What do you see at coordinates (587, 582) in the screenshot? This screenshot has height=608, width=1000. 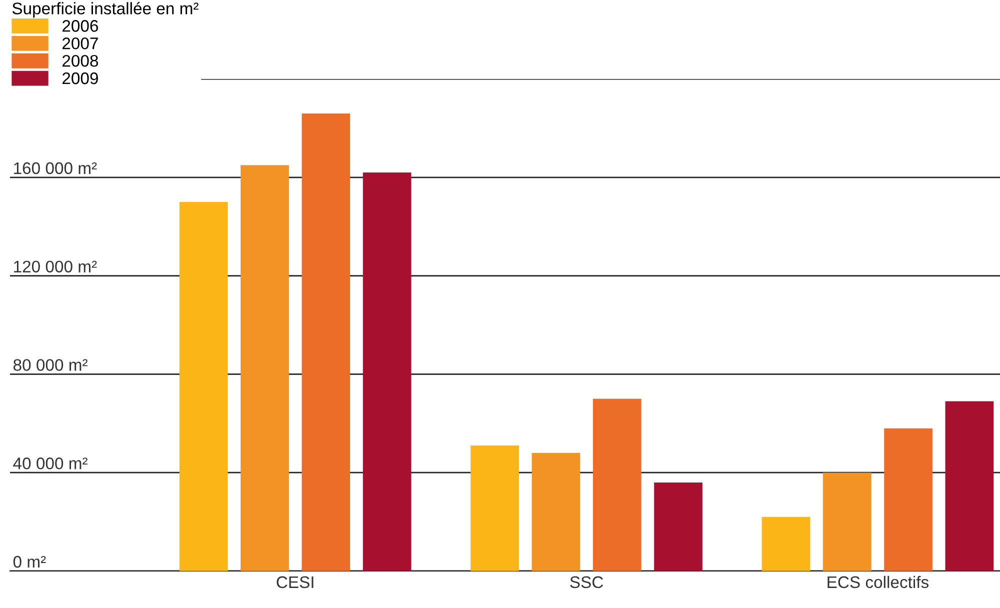 I see `x-tick-label: SSC` at bounding box center [587, 582].